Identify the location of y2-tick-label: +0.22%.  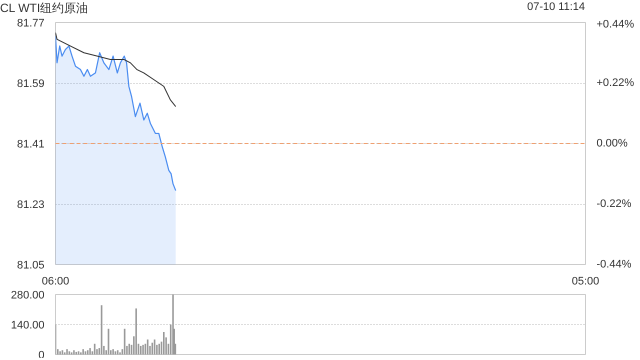
(615, 83).